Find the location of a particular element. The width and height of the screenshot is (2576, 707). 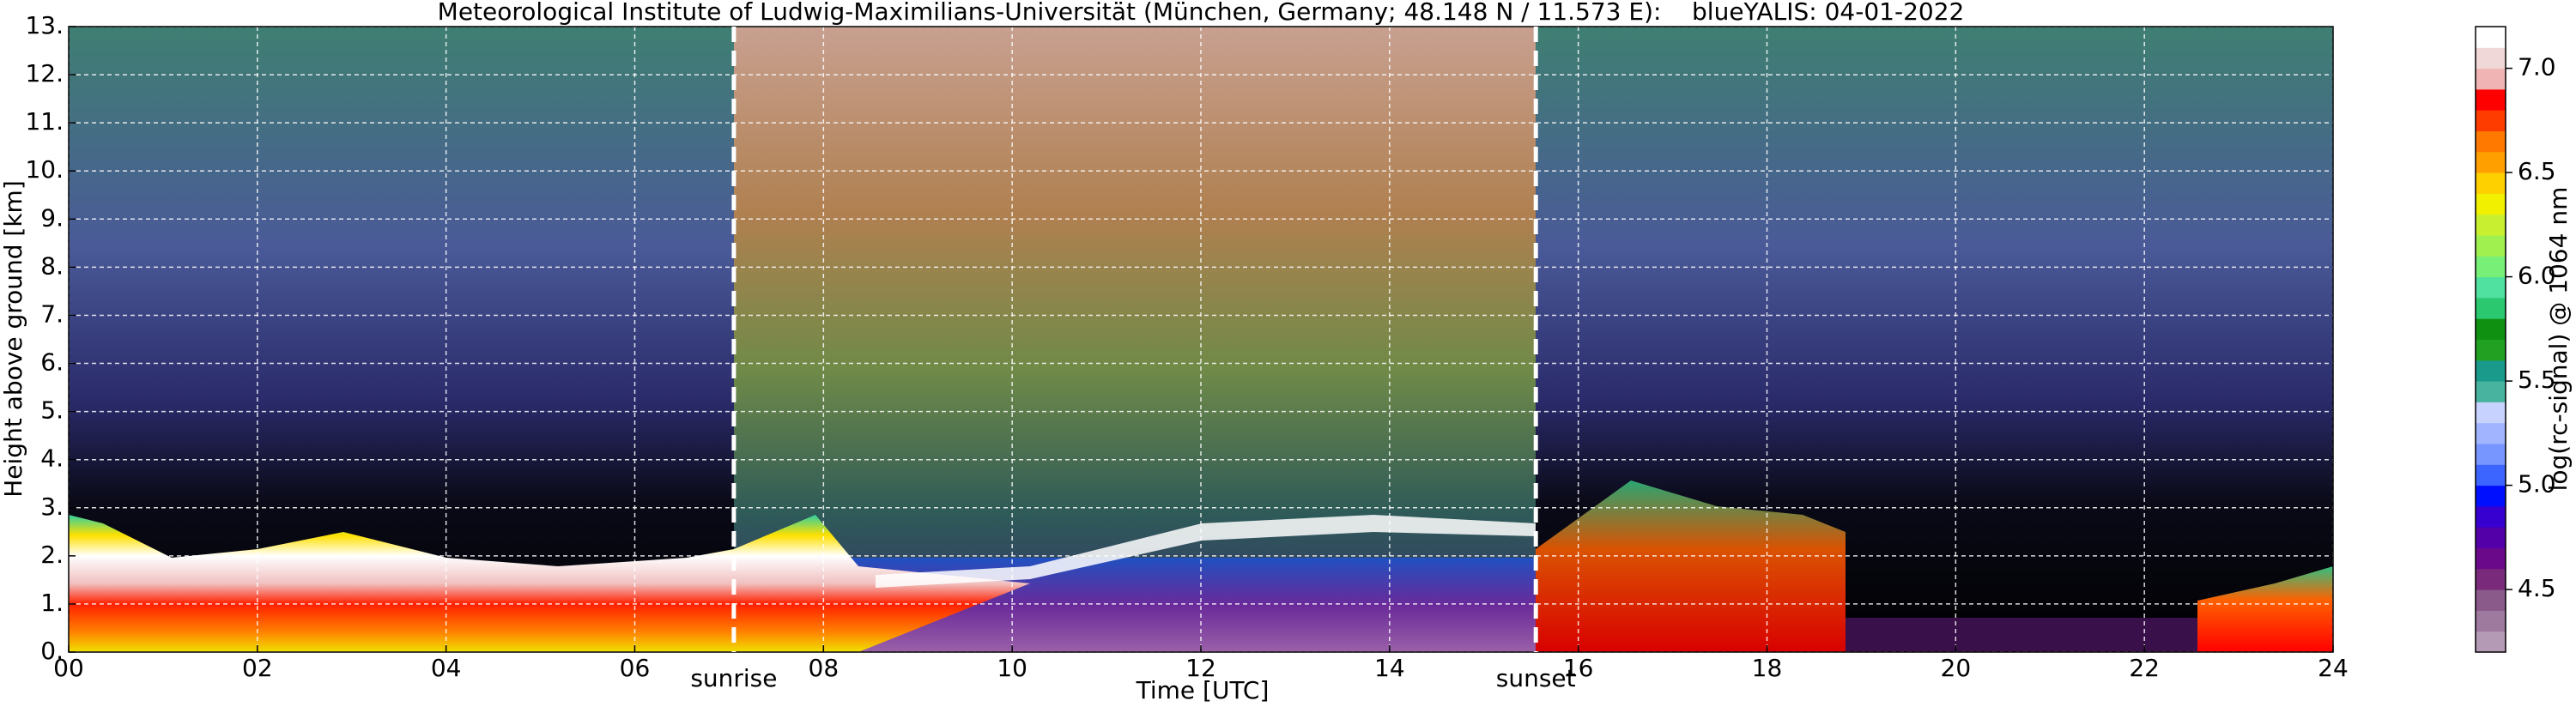

y-tick-label: 6. is located at coordinates (52, 363).